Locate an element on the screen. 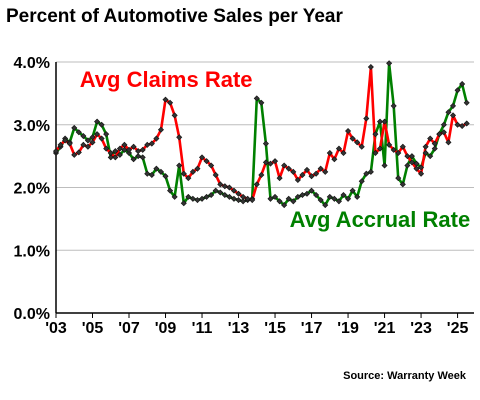  claims-annotation: Avg Claims Rate is located at coordinates (166, 79).